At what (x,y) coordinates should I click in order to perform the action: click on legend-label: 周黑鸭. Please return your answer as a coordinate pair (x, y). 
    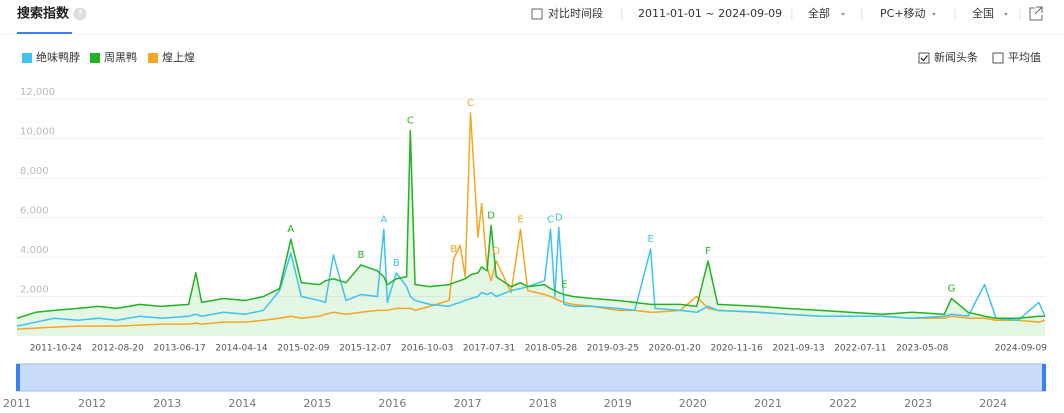
    Looking at the image, I should click on (120, 57).